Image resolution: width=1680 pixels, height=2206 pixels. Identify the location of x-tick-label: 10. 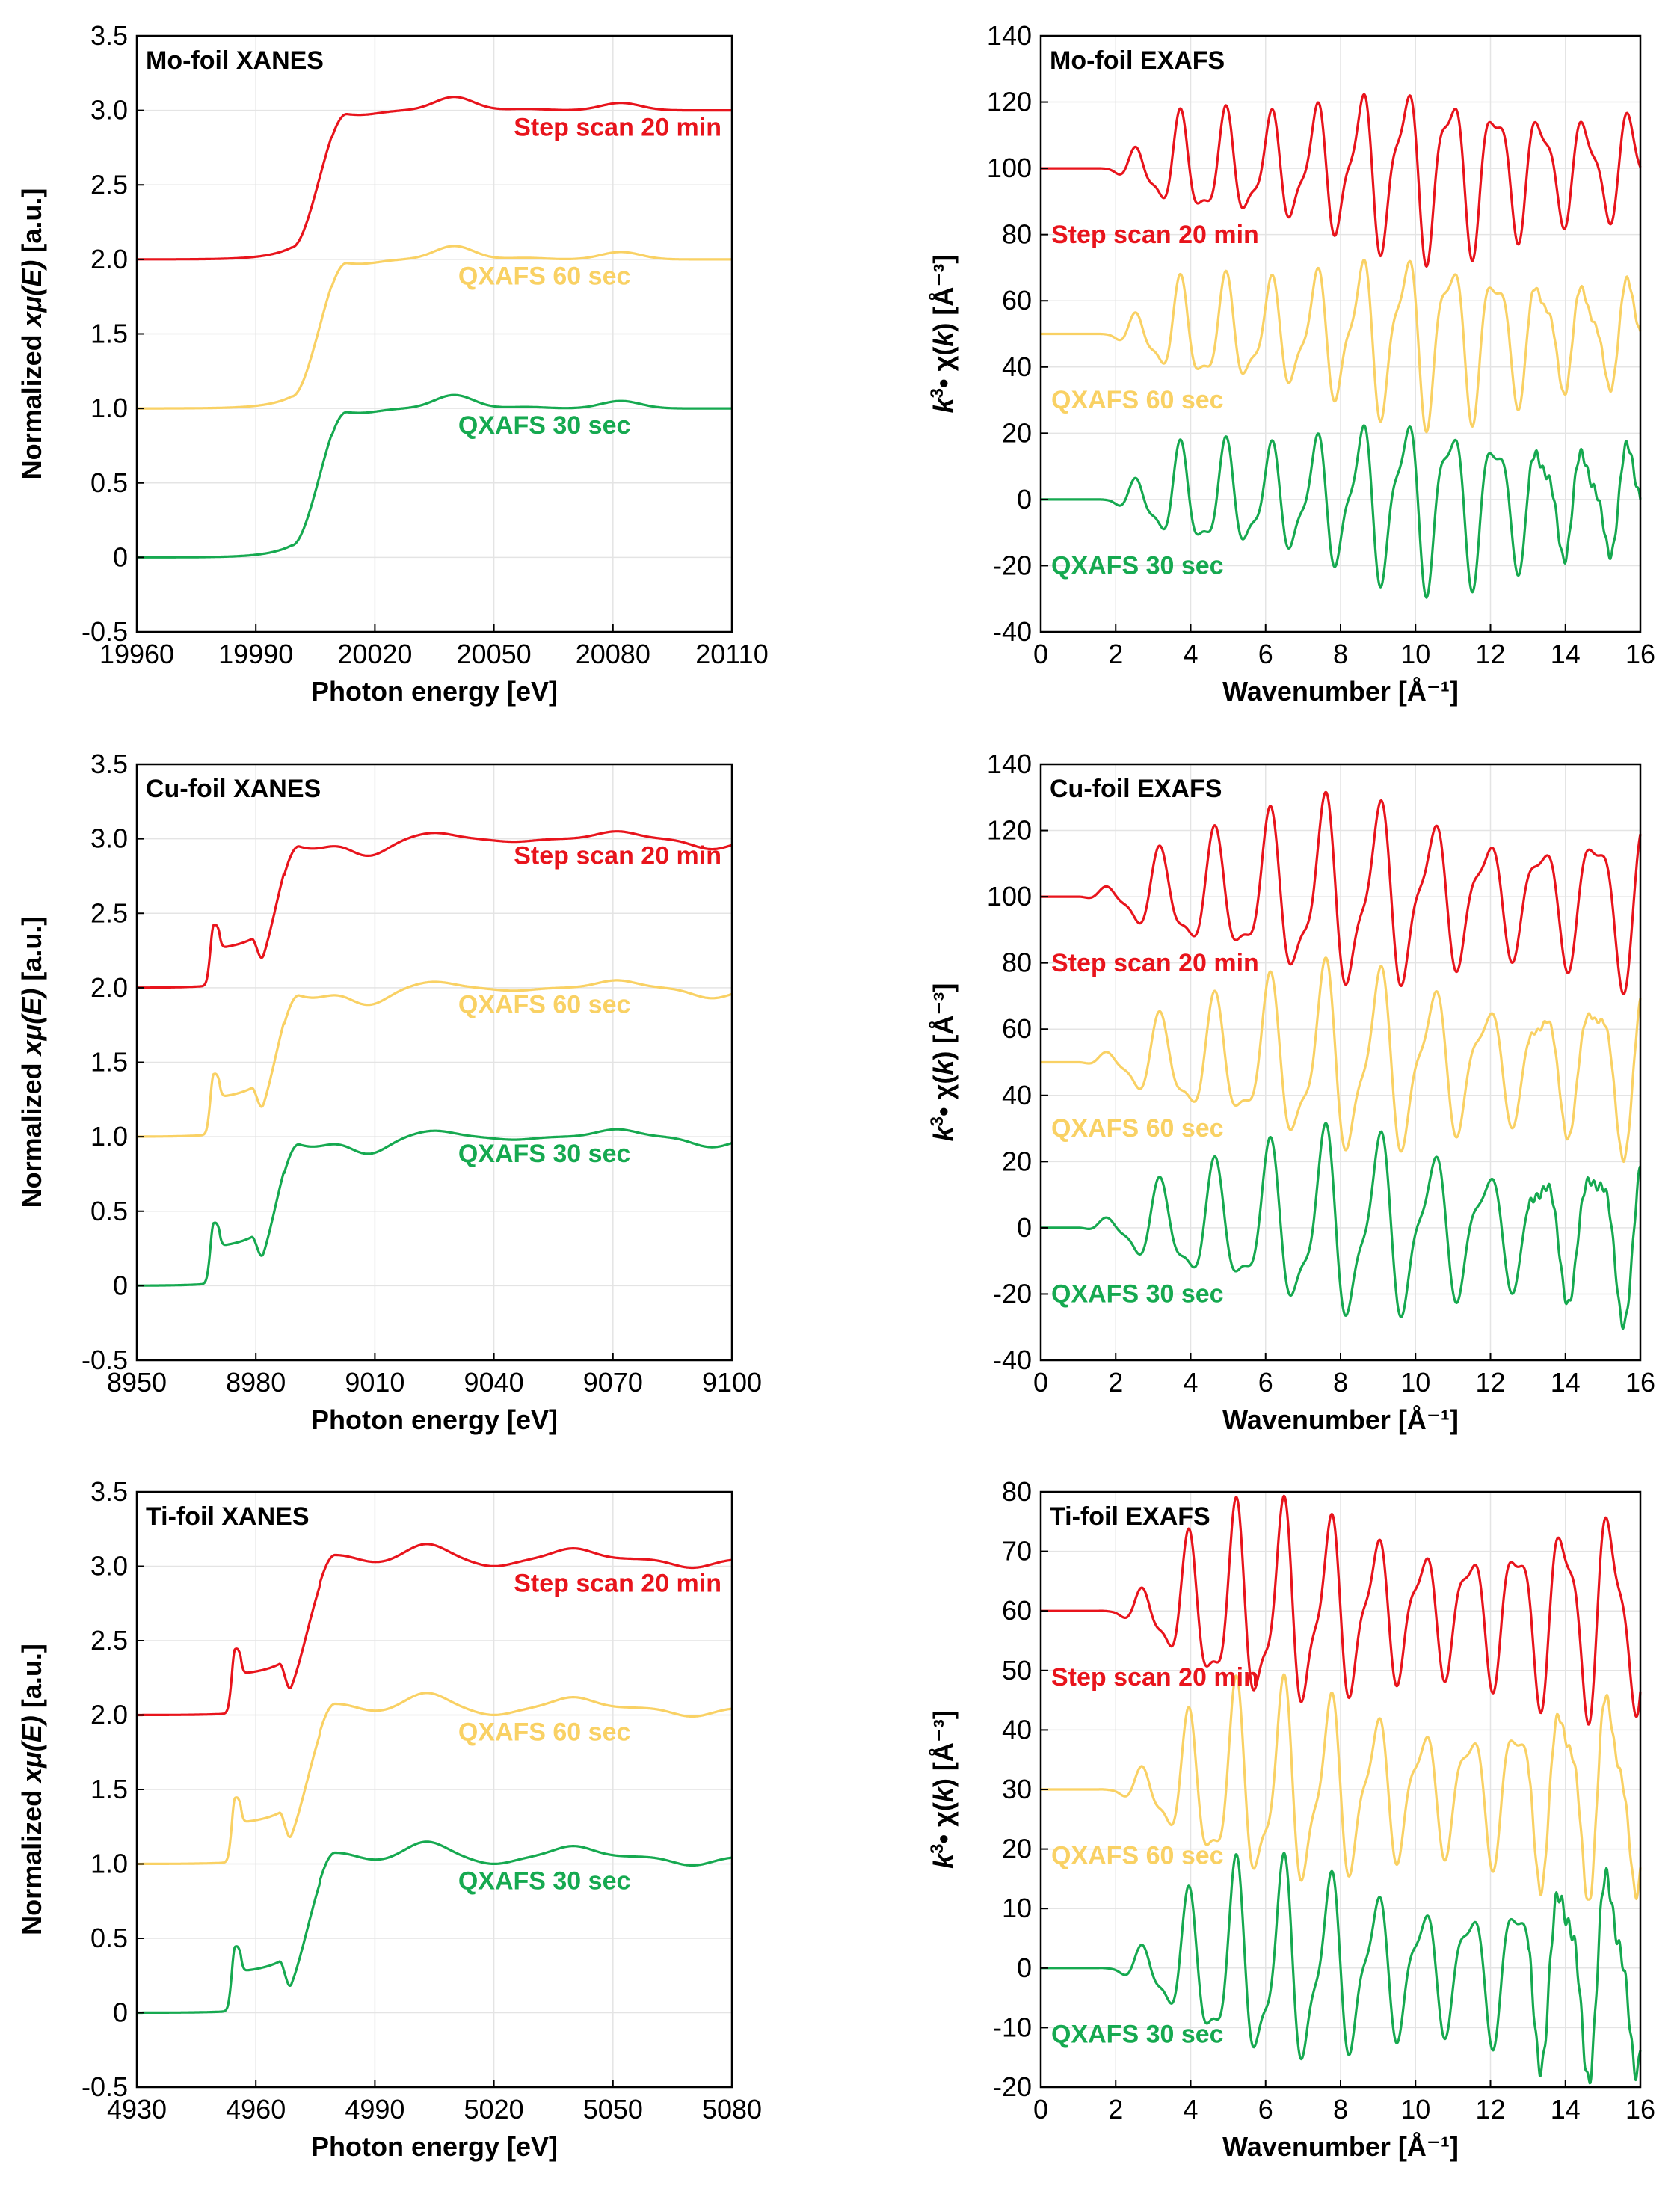
(1415, 1382).